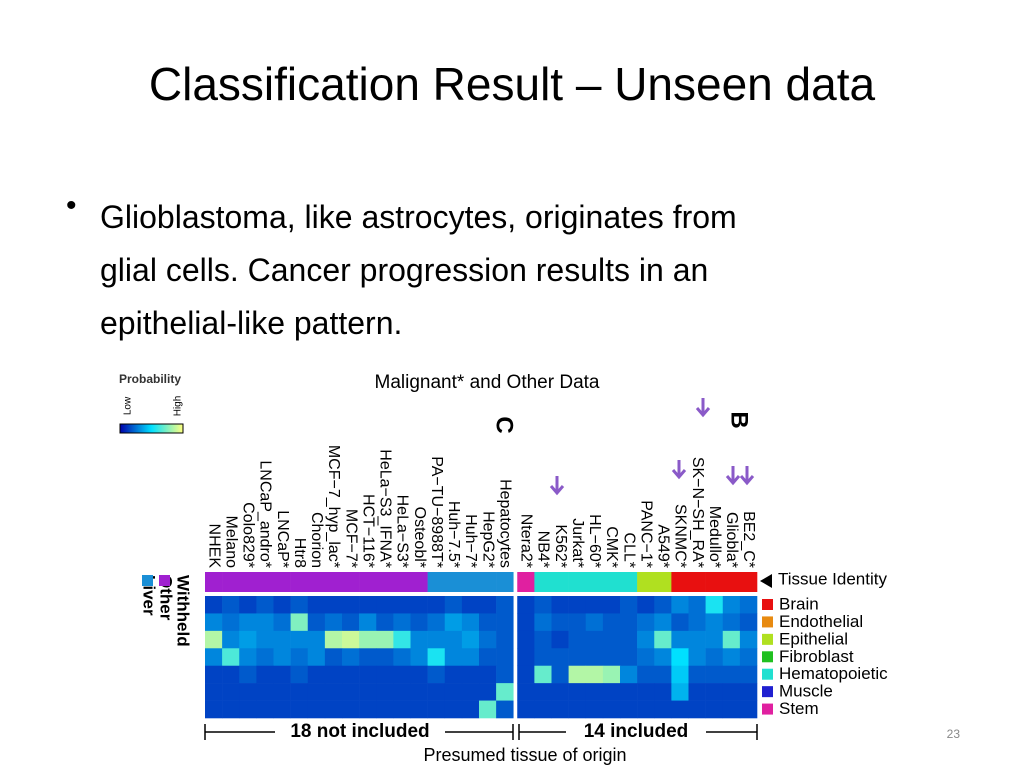  I want to click on colorbar, so click(151, 428).